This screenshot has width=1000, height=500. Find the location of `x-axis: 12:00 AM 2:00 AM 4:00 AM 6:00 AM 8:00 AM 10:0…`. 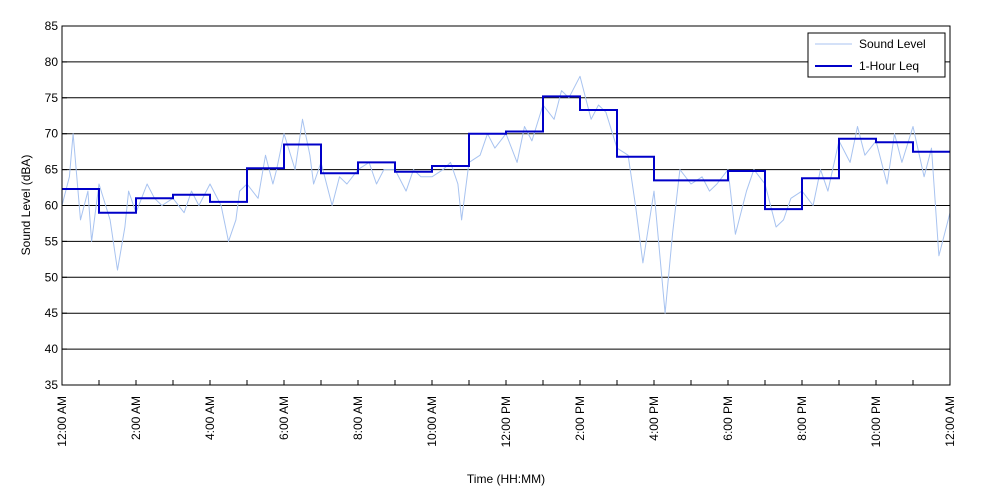

x-axis: 12:00 AM 2:00 AM 4:00 AM 6:00 AM 8:00 AM 10:0… is located at coordinates (506, 413).